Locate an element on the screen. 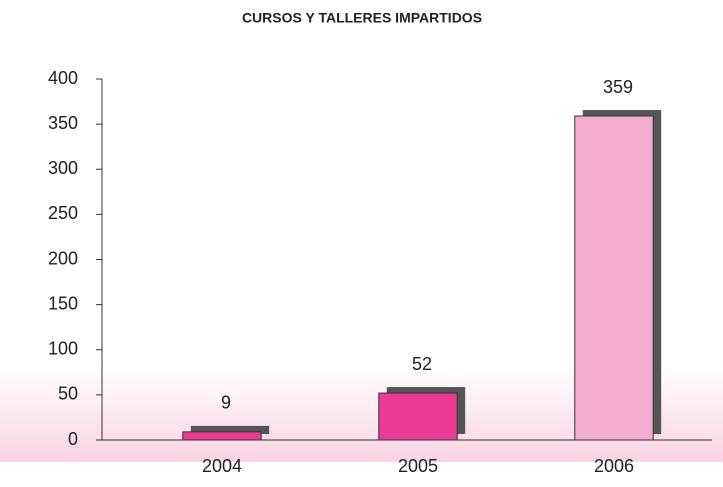 This screenshot has width=723, height=487. y-tick-label: 200 is located at coordinates (63, 258).